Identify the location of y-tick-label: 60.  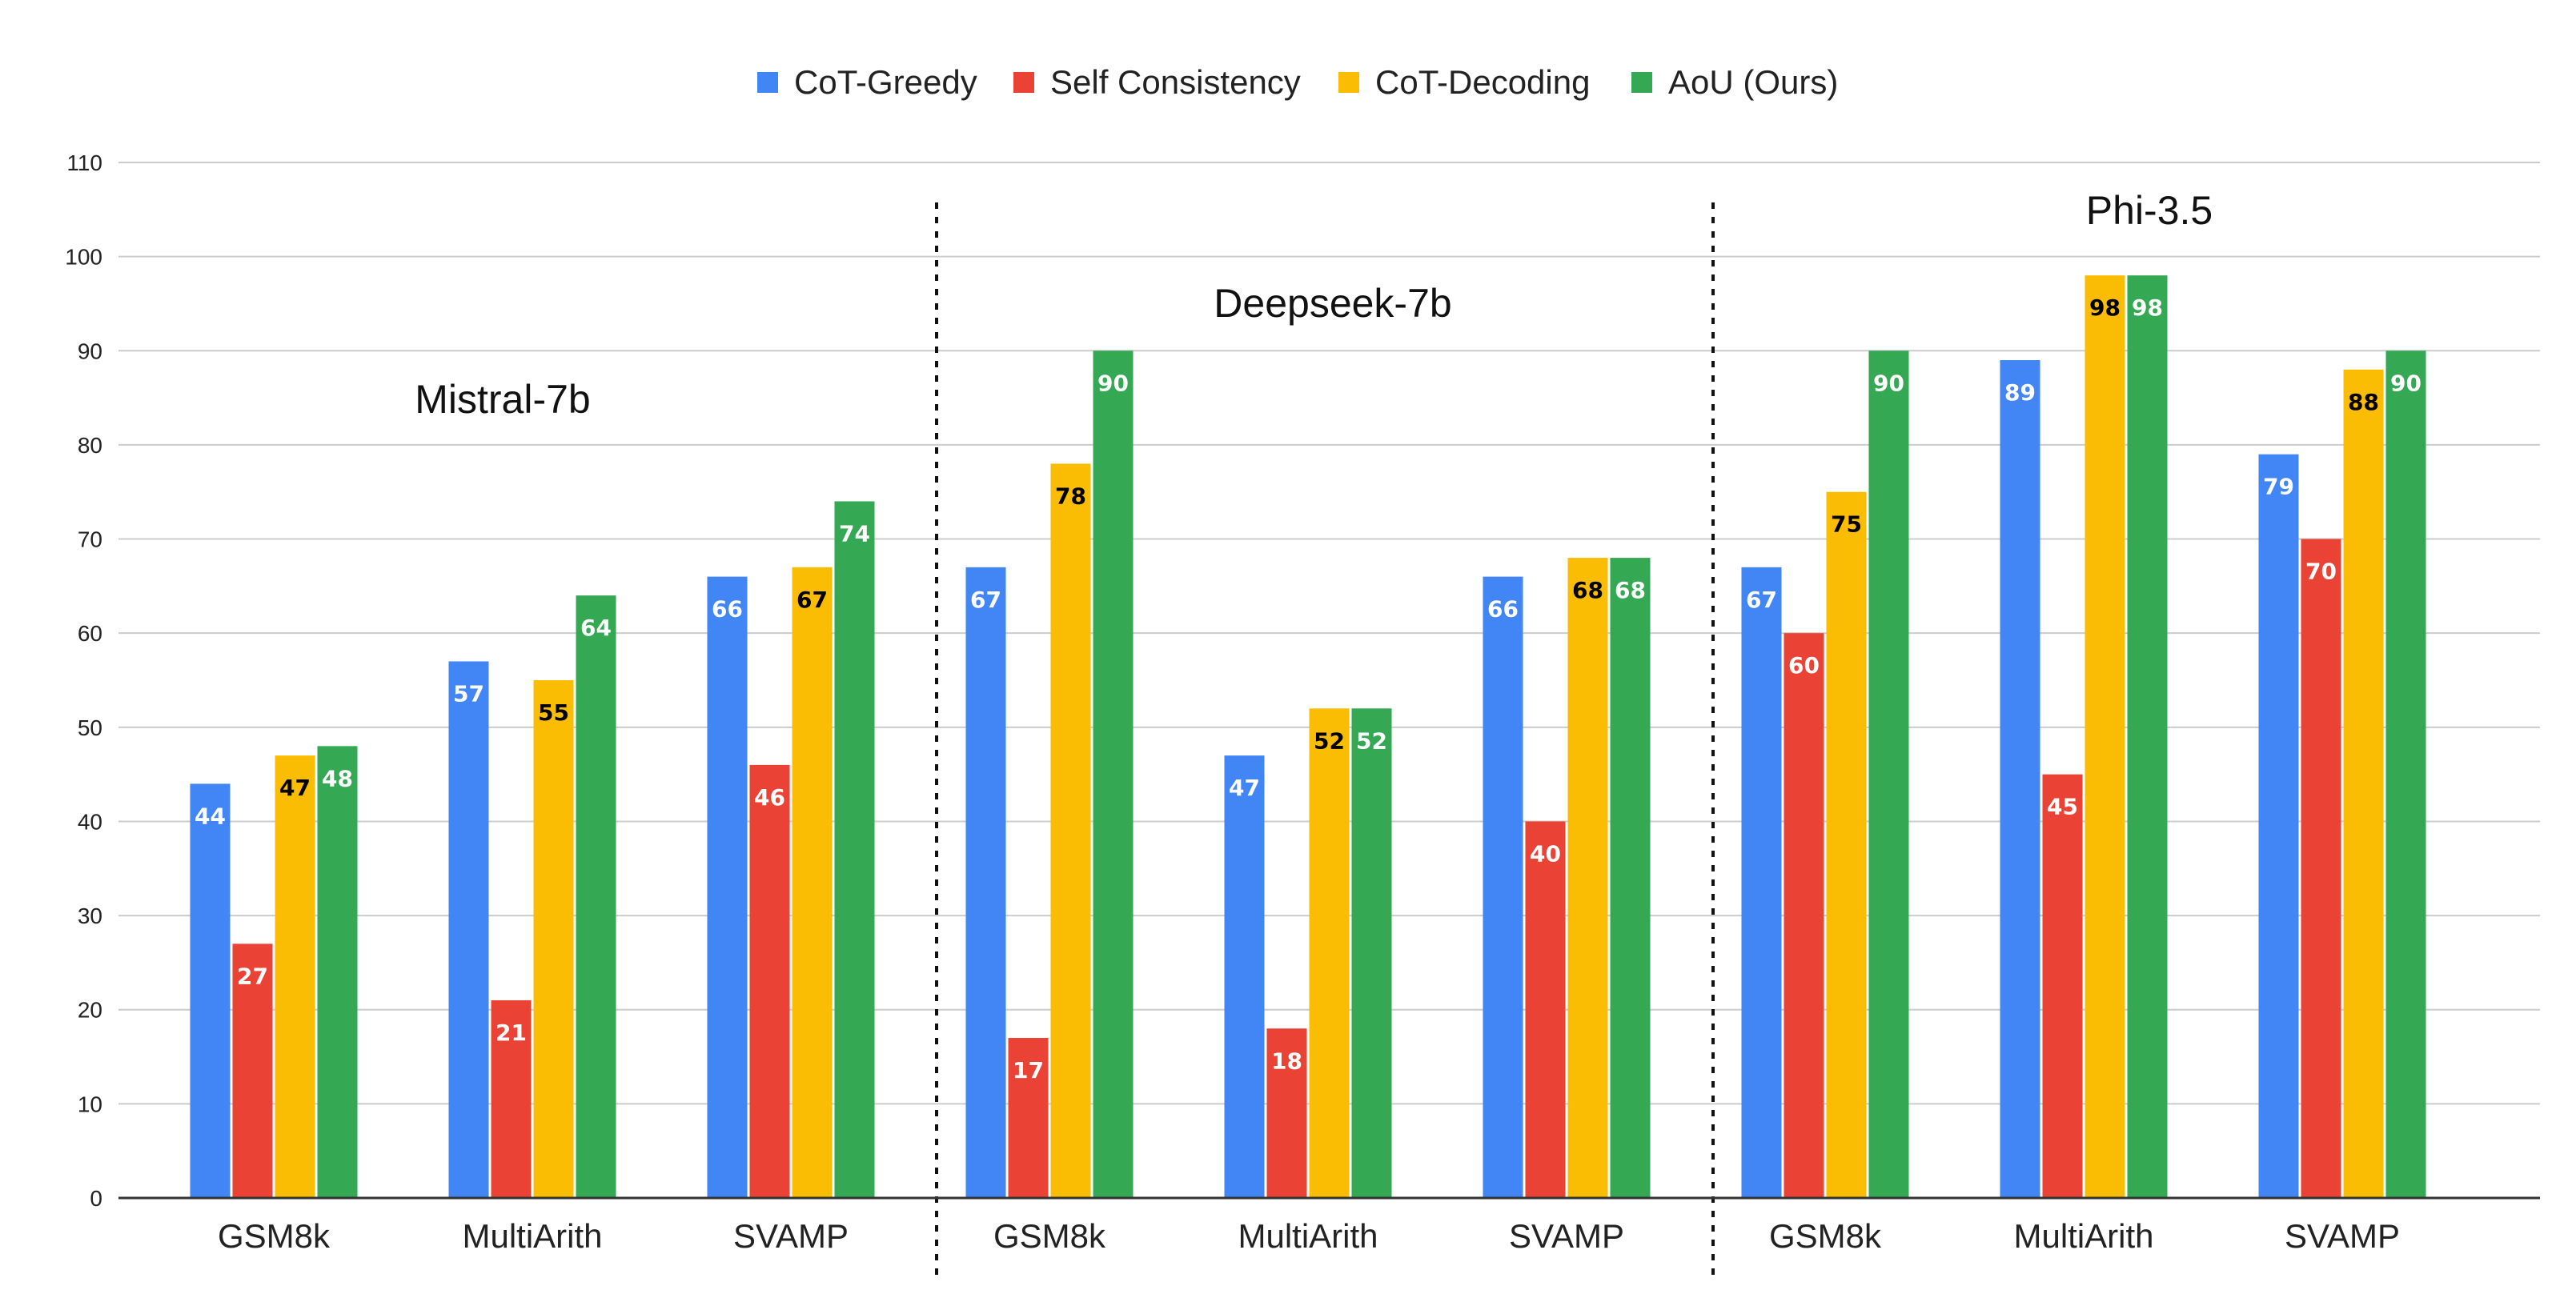
(90, 633).